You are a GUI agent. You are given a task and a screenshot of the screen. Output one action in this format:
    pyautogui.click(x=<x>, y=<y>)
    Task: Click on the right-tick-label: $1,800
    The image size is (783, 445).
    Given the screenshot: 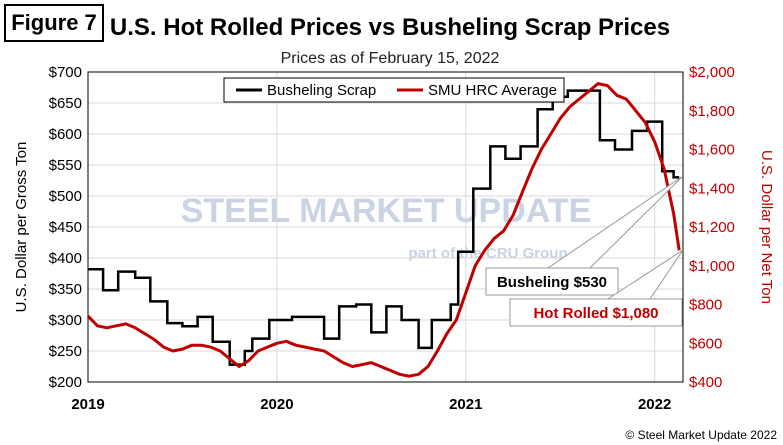 What is the action you would take?
    pyautogui.click(x=712, y=111)
    